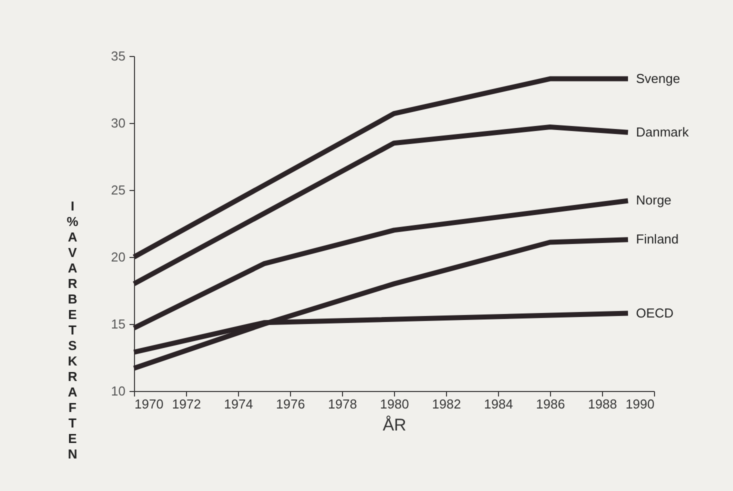 The height and width of the screenshot is (491, 733). Describe the element at coordinates (118, 257) in the screenshot. I see `y-tick-label: 20` at that location.